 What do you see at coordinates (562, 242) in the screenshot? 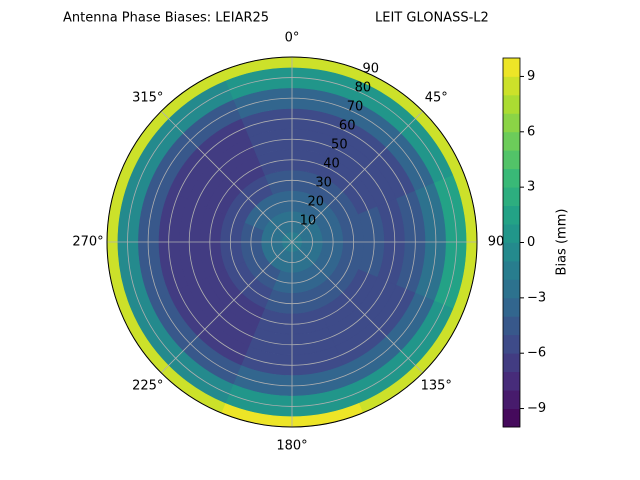
I see `colorbar-label: Bias (mm)` at bounding box center [562, 242].